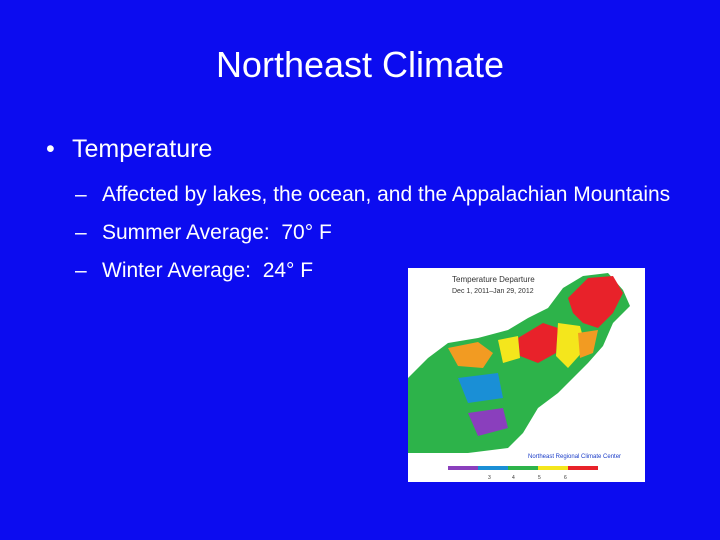  I want to click on map-title: Temperature Departure, so click(493, 279).